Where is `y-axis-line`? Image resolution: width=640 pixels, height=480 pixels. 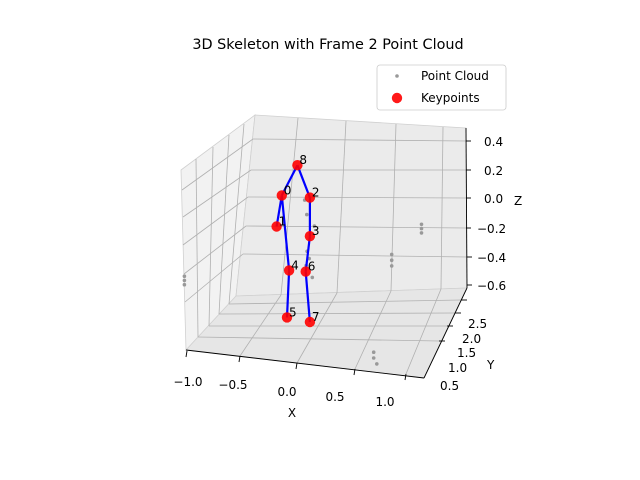
y-axis-line is located at coordinates (445, 333).